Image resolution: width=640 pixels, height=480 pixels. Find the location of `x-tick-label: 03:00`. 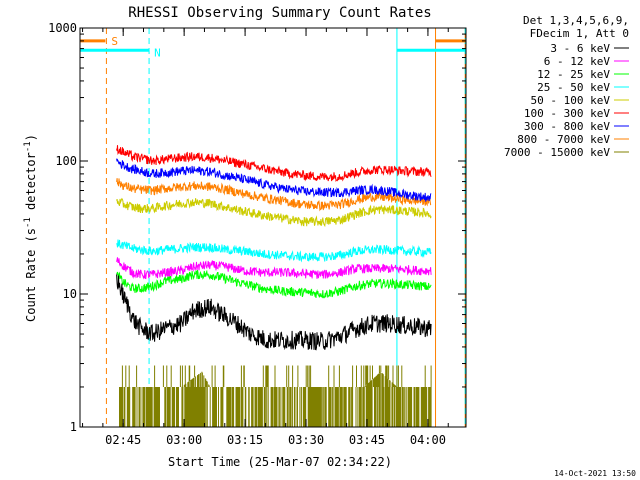

x-tick-label: 03:00 is located at coordinates (184, 440).